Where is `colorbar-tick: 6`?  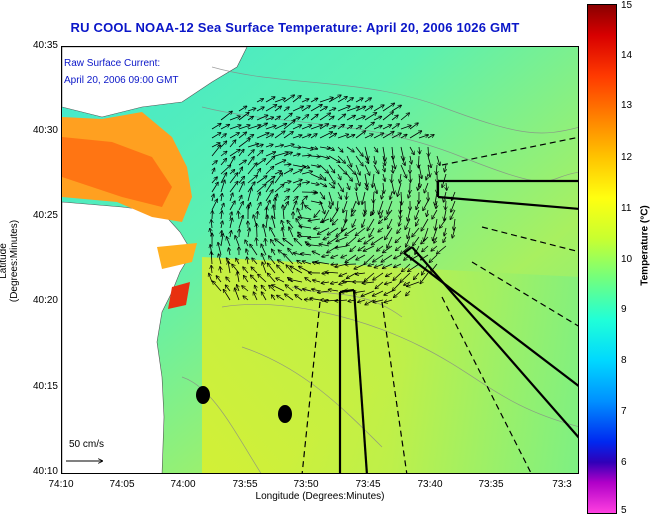
colorbar-tick: 6 is located at coordinates (624, 462).